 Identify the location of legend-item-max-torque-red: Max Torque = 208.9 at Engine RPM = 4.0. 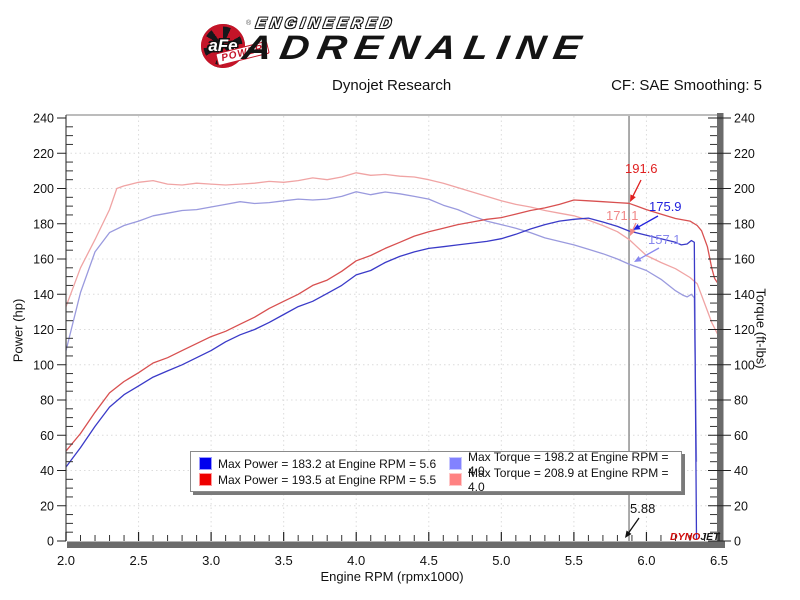
(562, 480).